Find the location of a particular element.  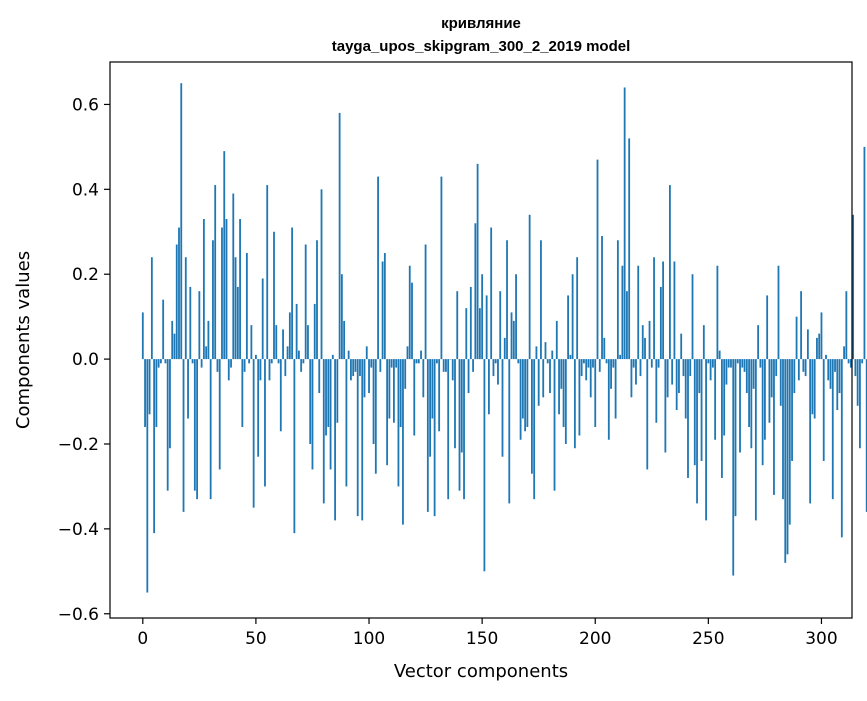

chart-title-line-2: tayga_upos_skipgram_300_2_2019 model is located at coordinates (481, 46).